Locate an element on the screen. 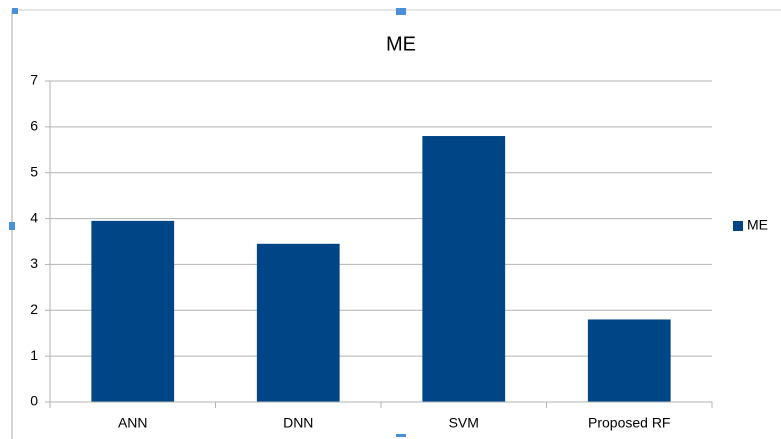 Image resolution: width=781 pixels, height=439 pixels. y-tick-label: 5 is located at coordinates (34, 171).